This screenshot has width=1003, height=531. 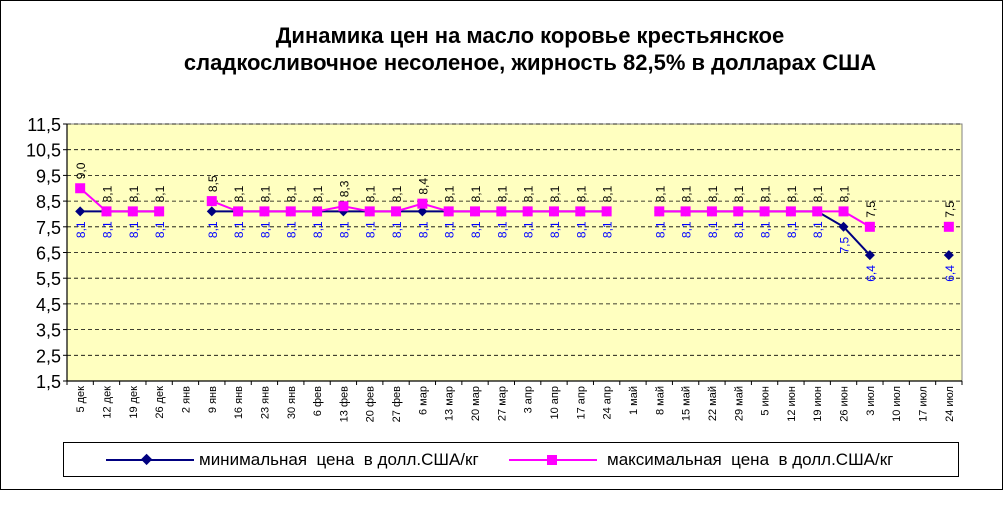 What do you see at coordinates (48, 279) in the screenshot?
I see `y-tick-label: 5,5` at bounding box center [48, 279].